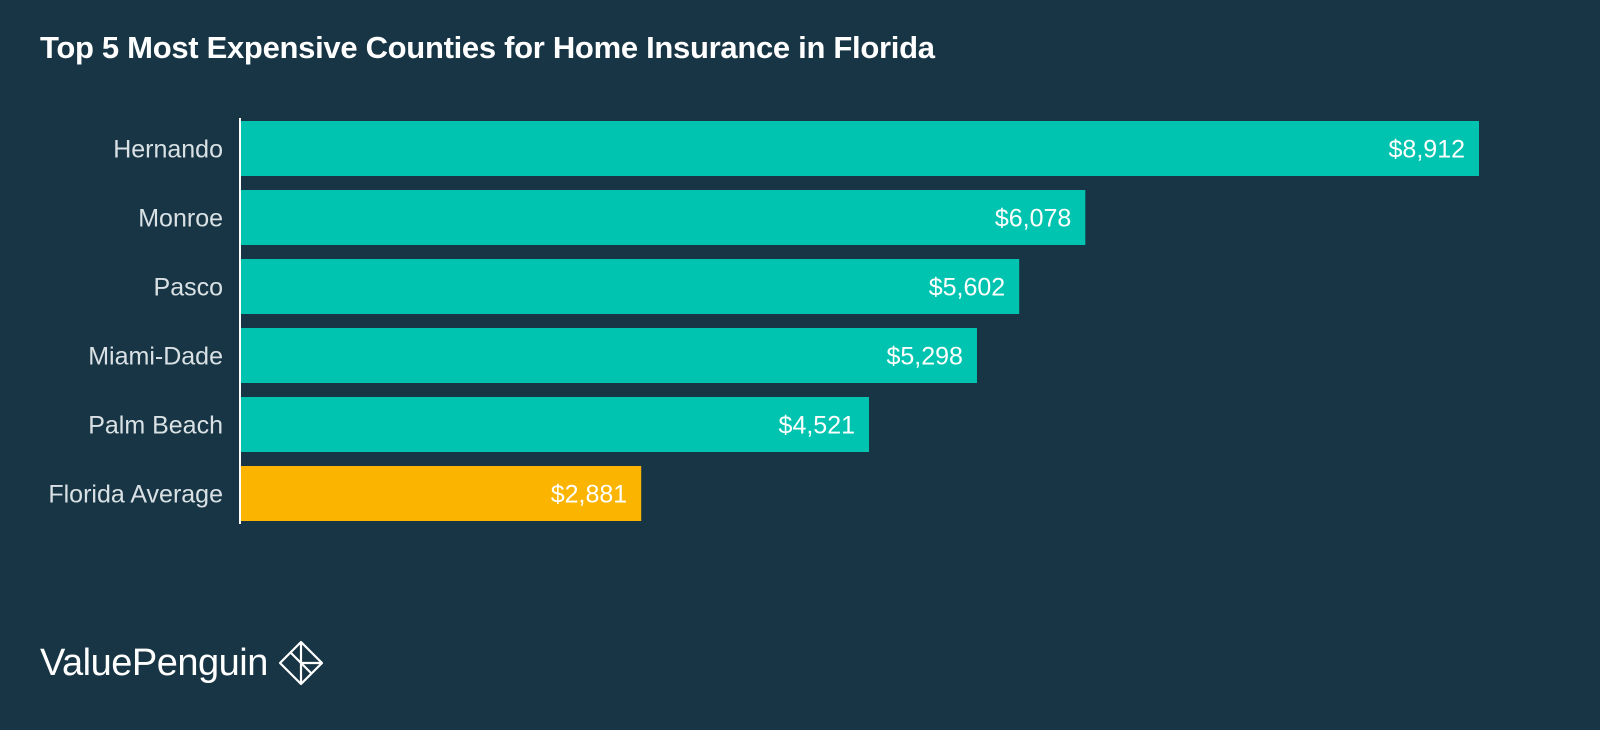  Describe the element at coordinates (1427, 150) in the screenshot. I see `value-label: $8,912` at that location.